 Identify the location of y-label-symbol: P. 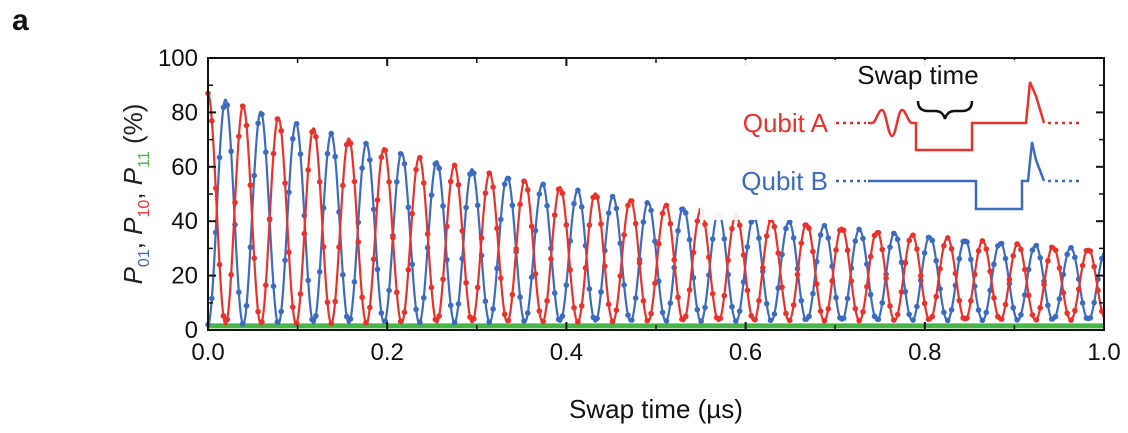
(133, 226).